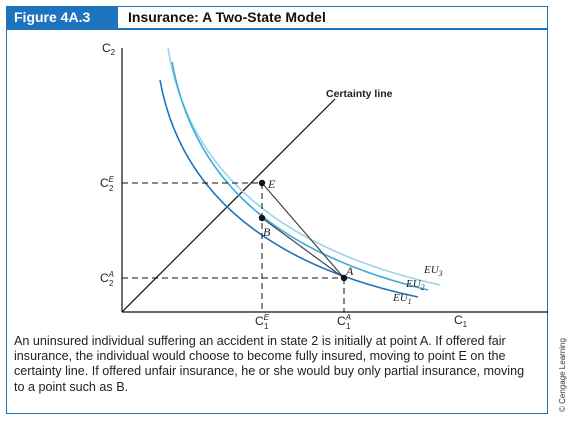 Image resolution: width=588 pixels, height=424 pixels. I want to click on figure-title: Insurance: A Two-State Model, so click(227, 17).